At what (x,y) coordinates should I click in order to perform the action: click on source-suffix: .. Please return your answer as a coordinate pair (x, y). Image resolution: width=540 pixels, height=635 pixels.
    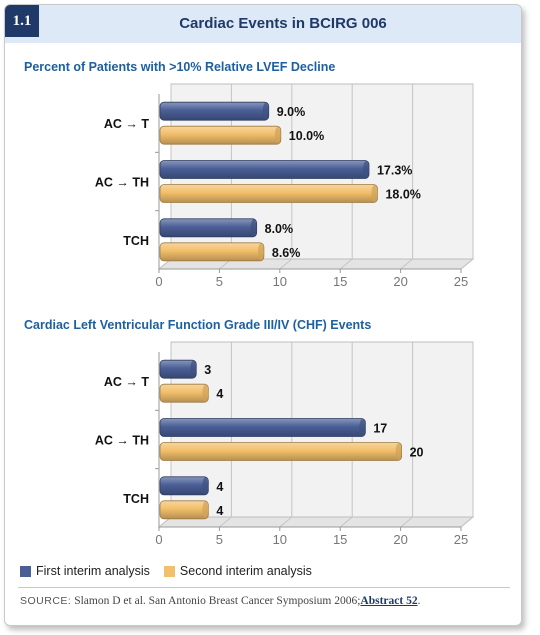
    Looking at the image, I should click on (419, 601).